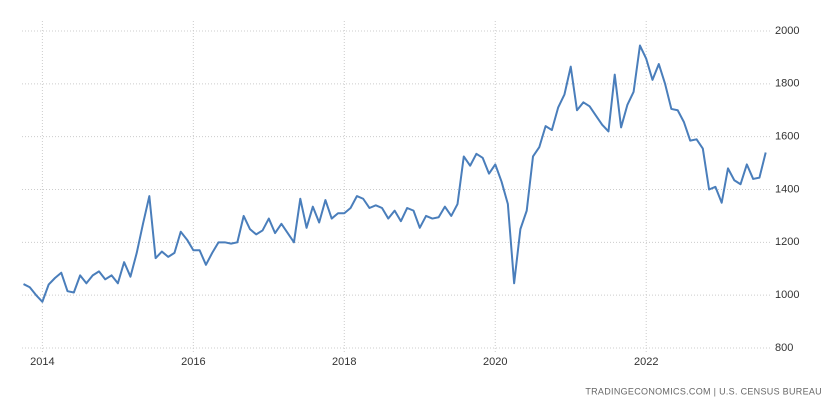 The image size is (829, 413). Describe the element at coordinates (787, 295) in the screenshot. I see `y-tick-label: 1000` at that location.